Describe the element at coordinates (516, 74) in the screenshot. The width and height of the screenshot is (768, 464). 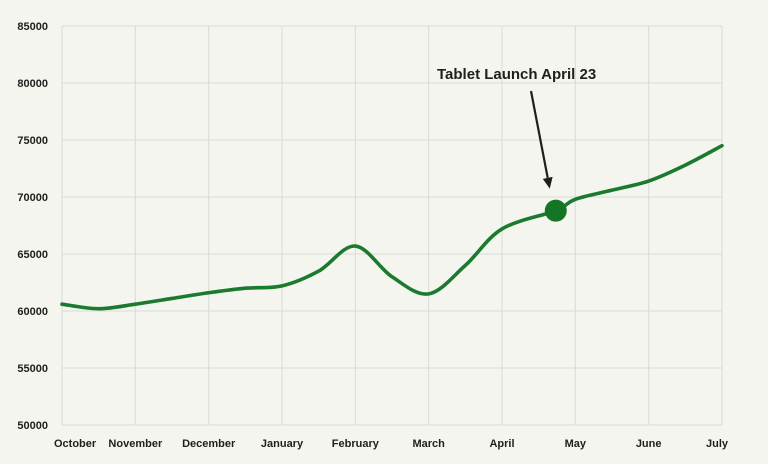
I see `annotation-label: Tablet Launch April 23` at that location.